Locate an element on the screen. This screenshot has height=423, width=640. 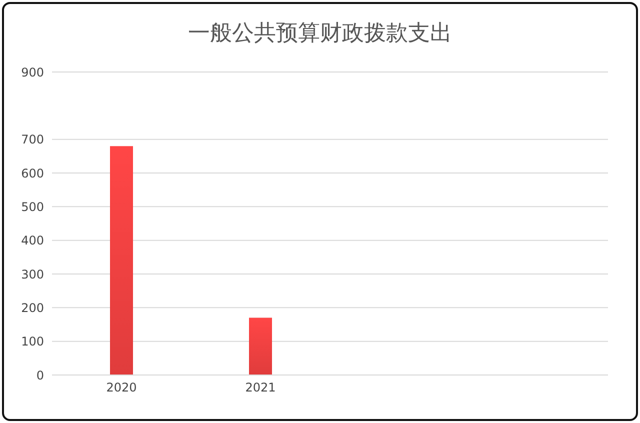
y-tick-label: 700 is located at coordinates (32, 139).